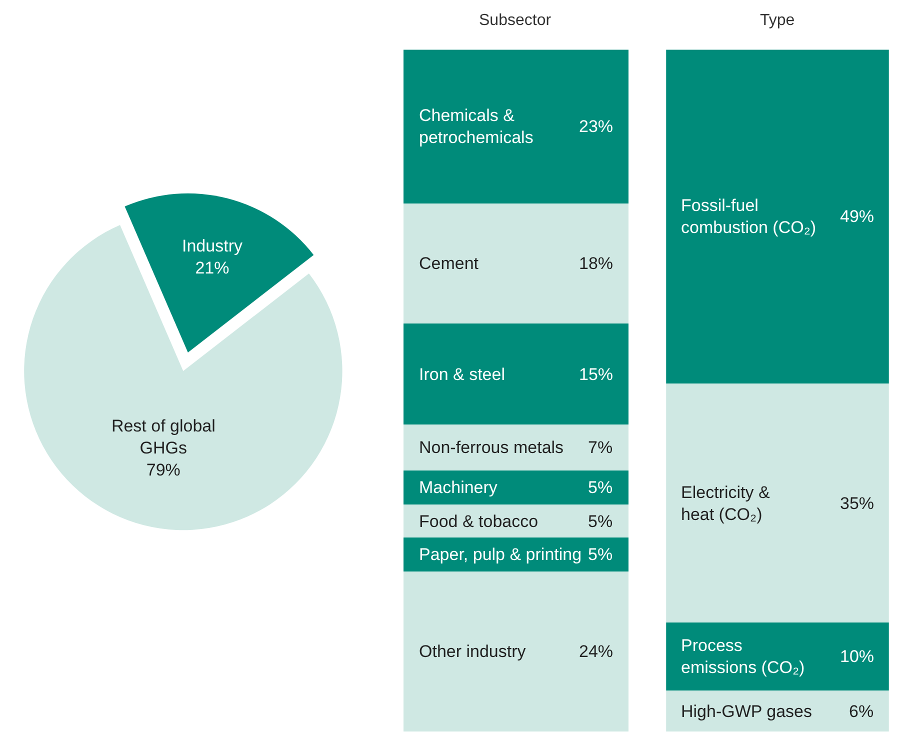 This screenshot has height=737, width=901. What do you see at coordinates (163, 437) in the screenshot?
I see `slice-label: Rest of global GHGs` at bounding box center [163, 437].